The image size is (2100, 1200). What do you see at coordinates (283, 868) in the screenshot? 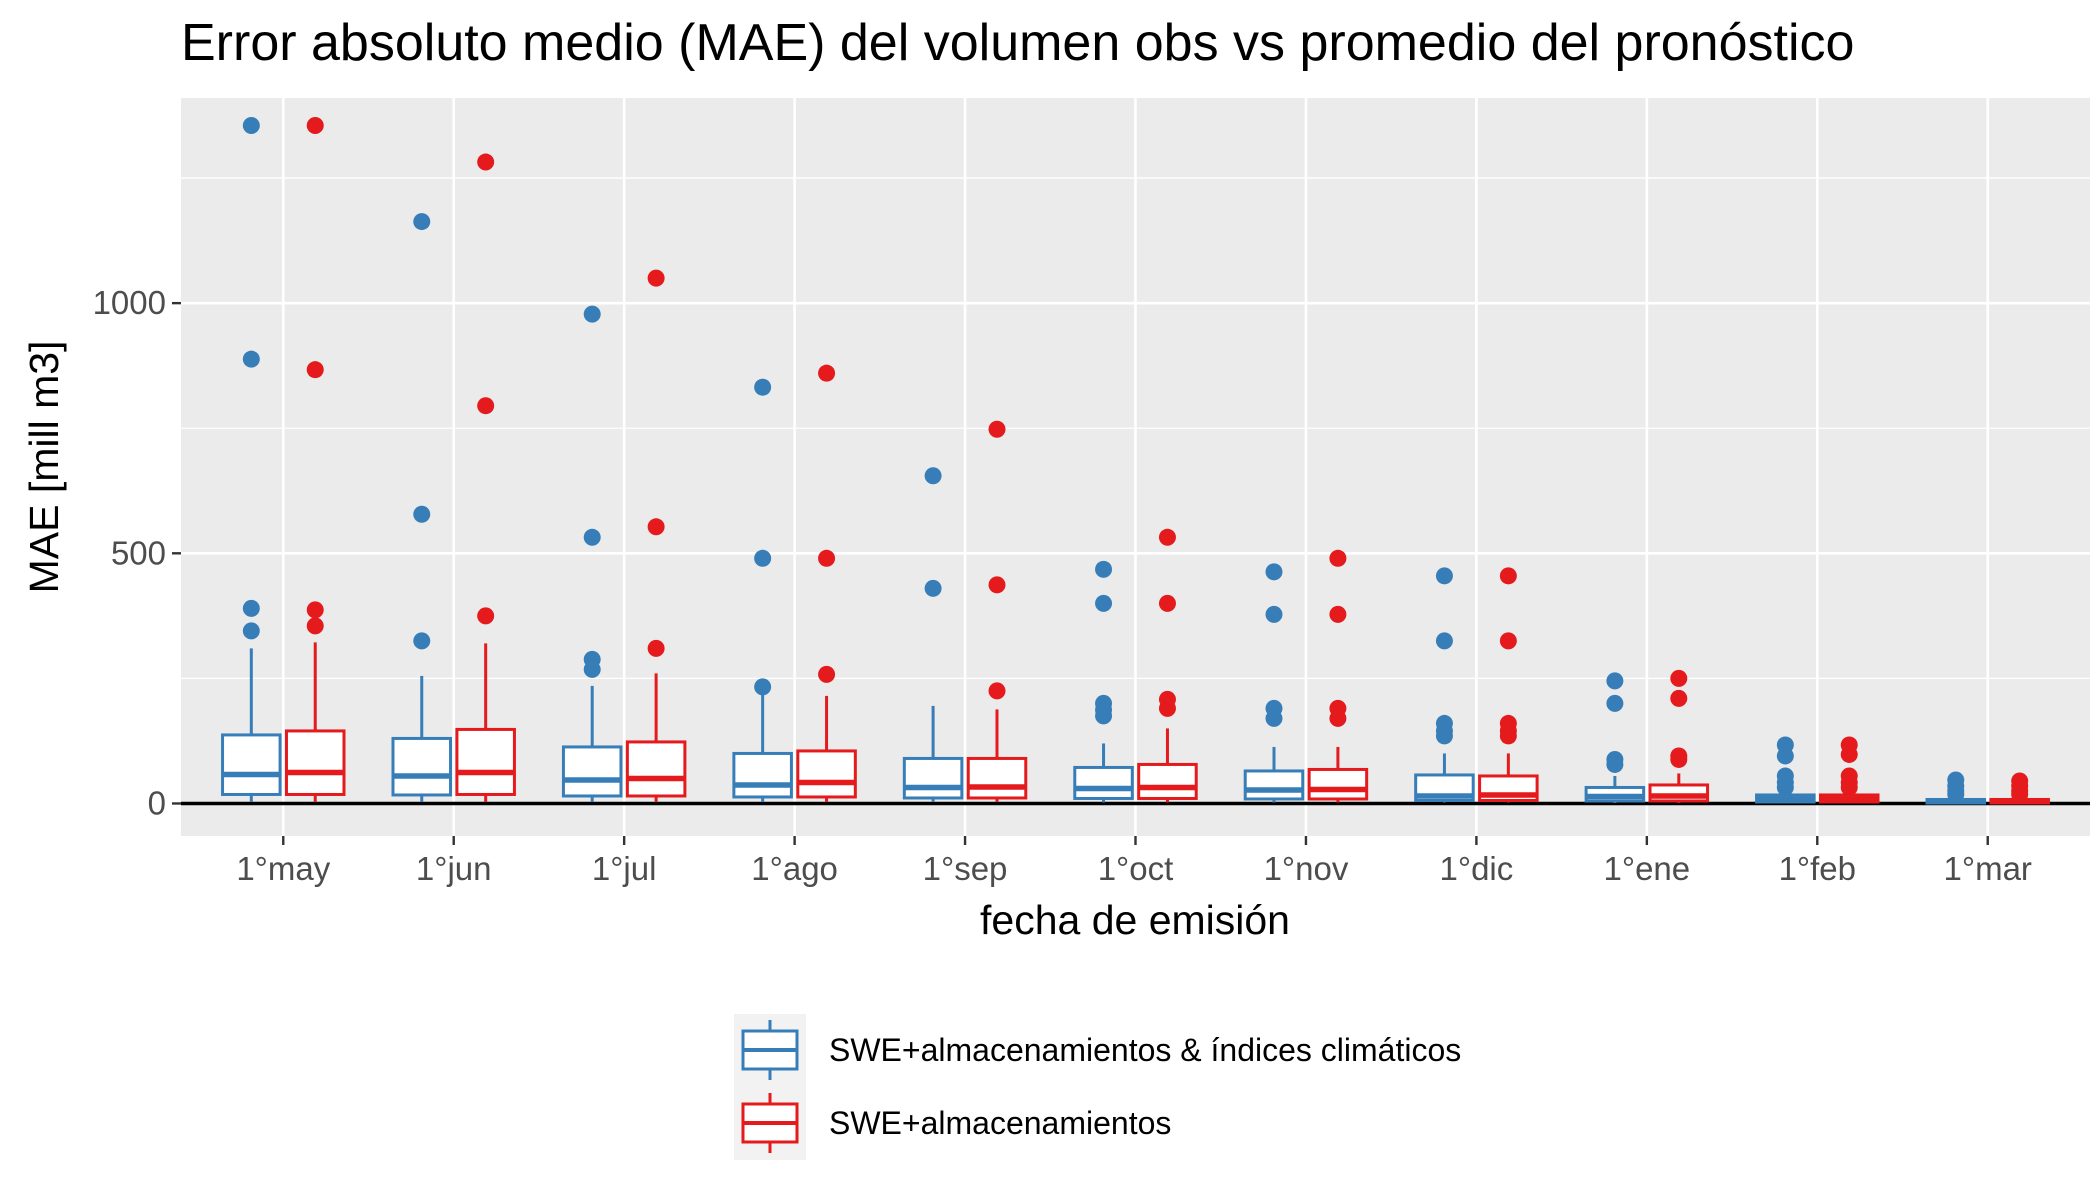
I see `x-tick-label: 1°may` at bounding box center [283, 868].